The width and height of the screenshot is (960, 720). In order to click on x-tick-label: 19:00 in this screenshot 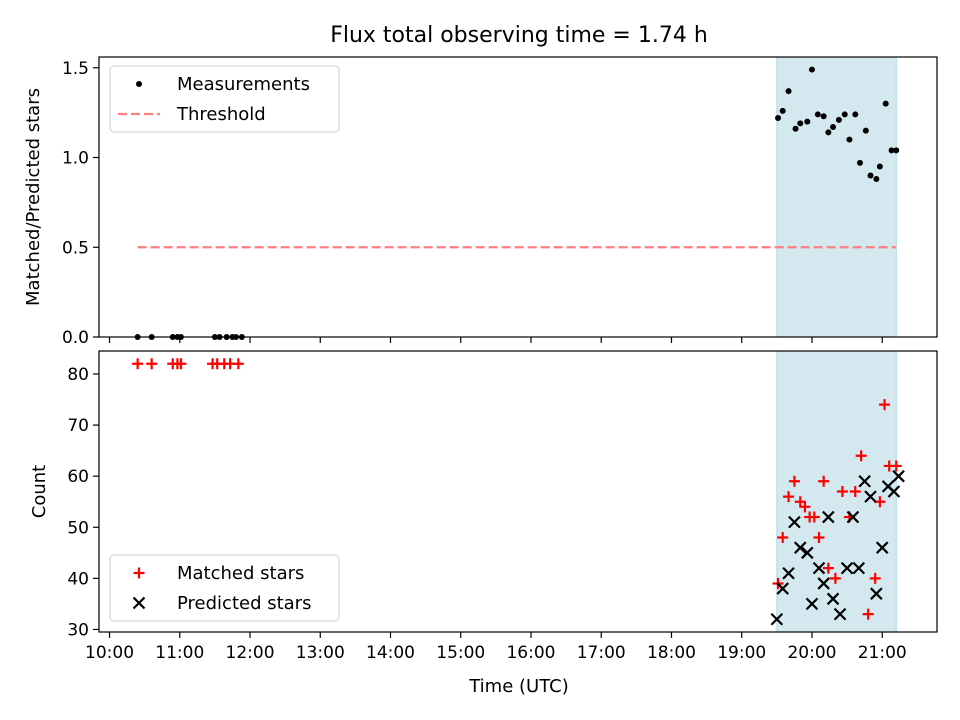, I will do `click(741, 653)`.